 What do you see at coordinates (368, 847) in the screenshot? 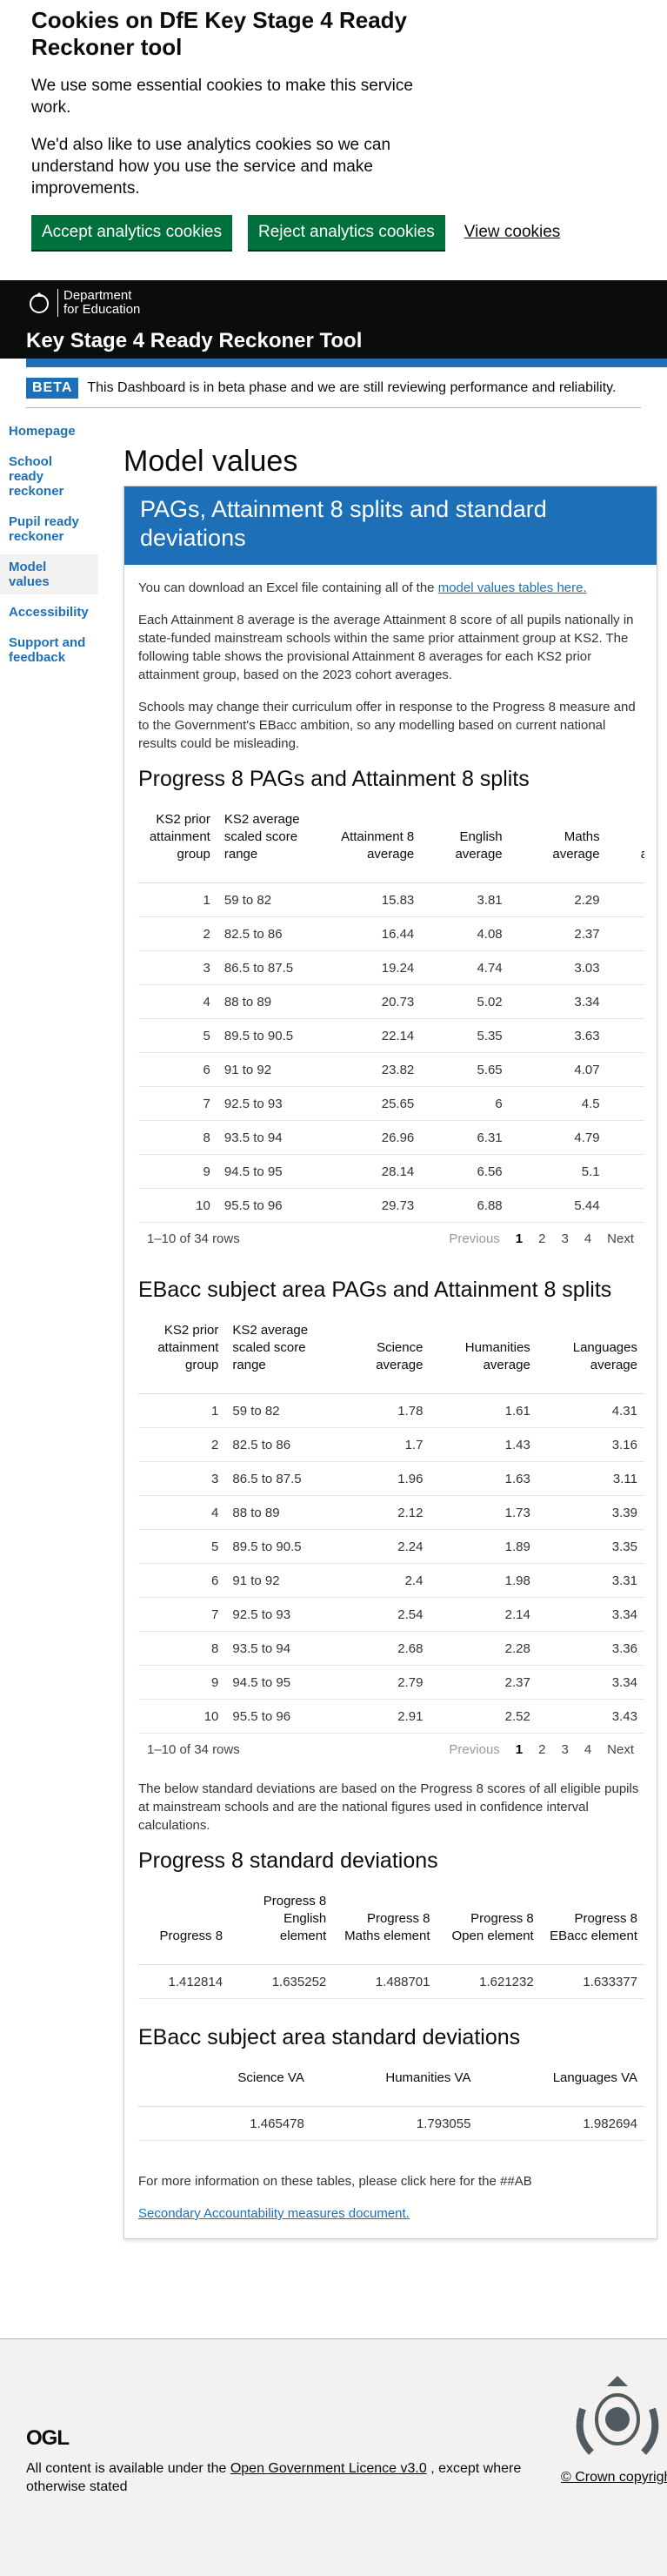
I see `column-header: Attainment 8 average` at bounding box center [368, 847].